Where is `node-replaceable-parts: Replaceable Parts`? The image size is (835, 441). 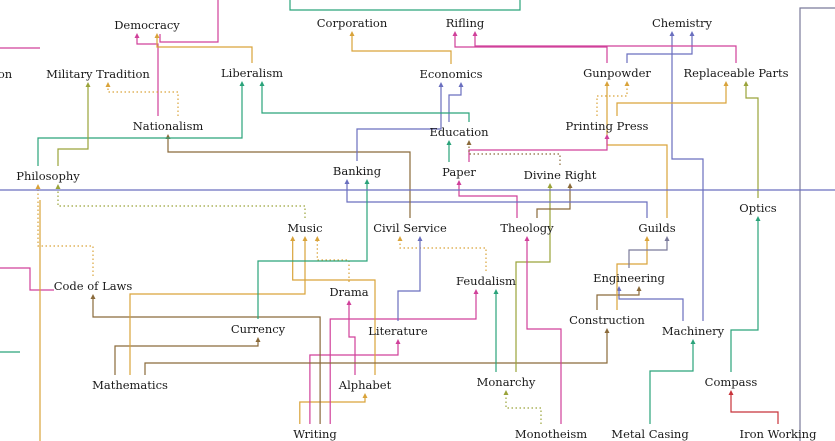 node-replaceable-parts: Replaceable Parts is located at coordinates (735, 73).